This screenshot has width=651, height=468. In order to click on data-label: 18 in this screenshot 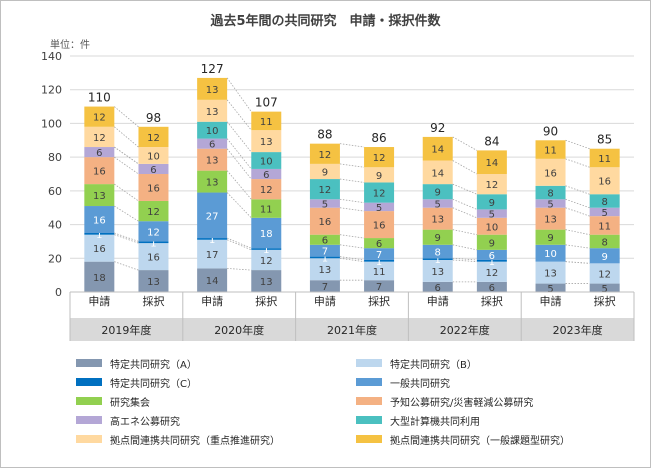, I will do `click(266, 234)`.